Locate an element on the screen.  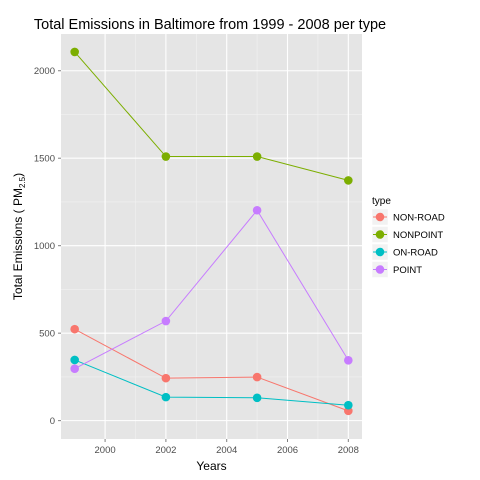
x-axis: 2000 2002 2004 2006 2008 is located at coordinates (227, 447).